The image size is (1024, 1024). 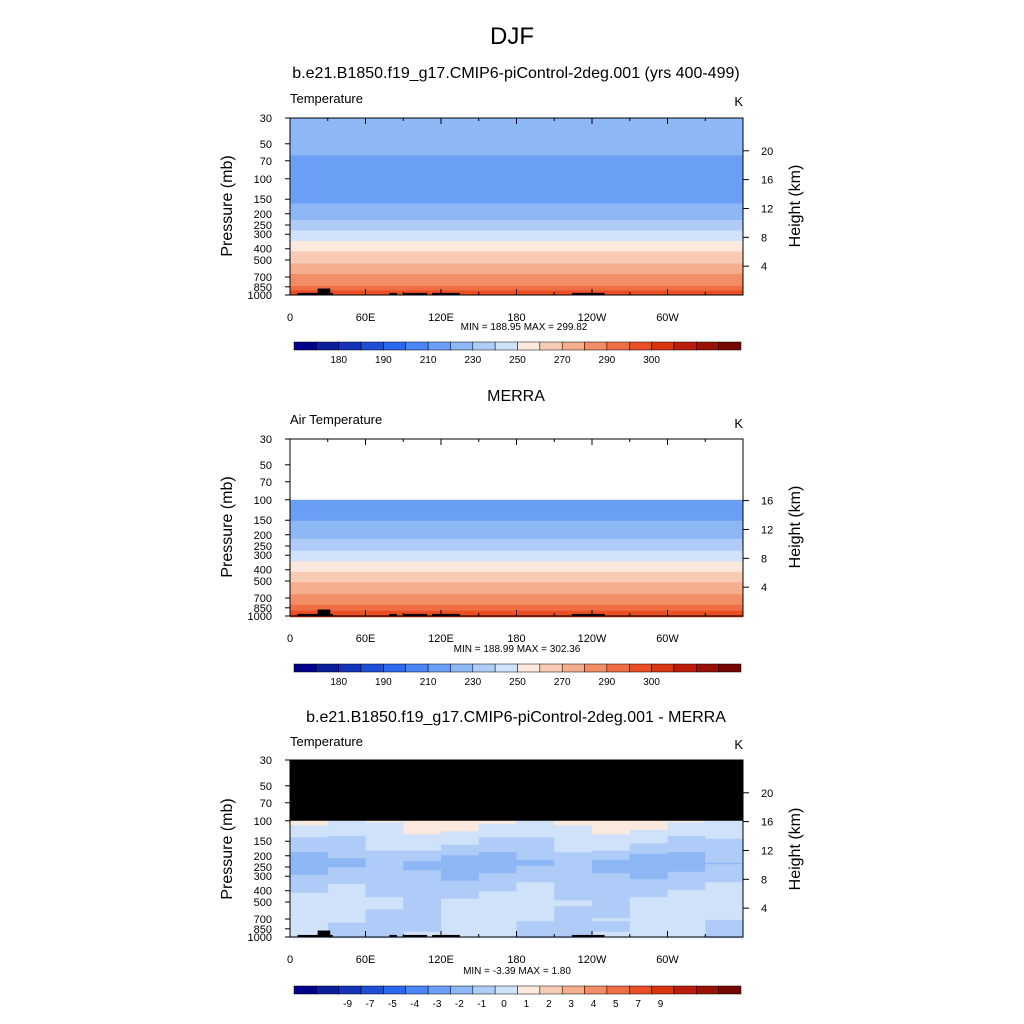 What do you see at coordinates (738, 101) in the screenshot?
I see `panel-1-units-label: K` at bounding box center [738, 101].